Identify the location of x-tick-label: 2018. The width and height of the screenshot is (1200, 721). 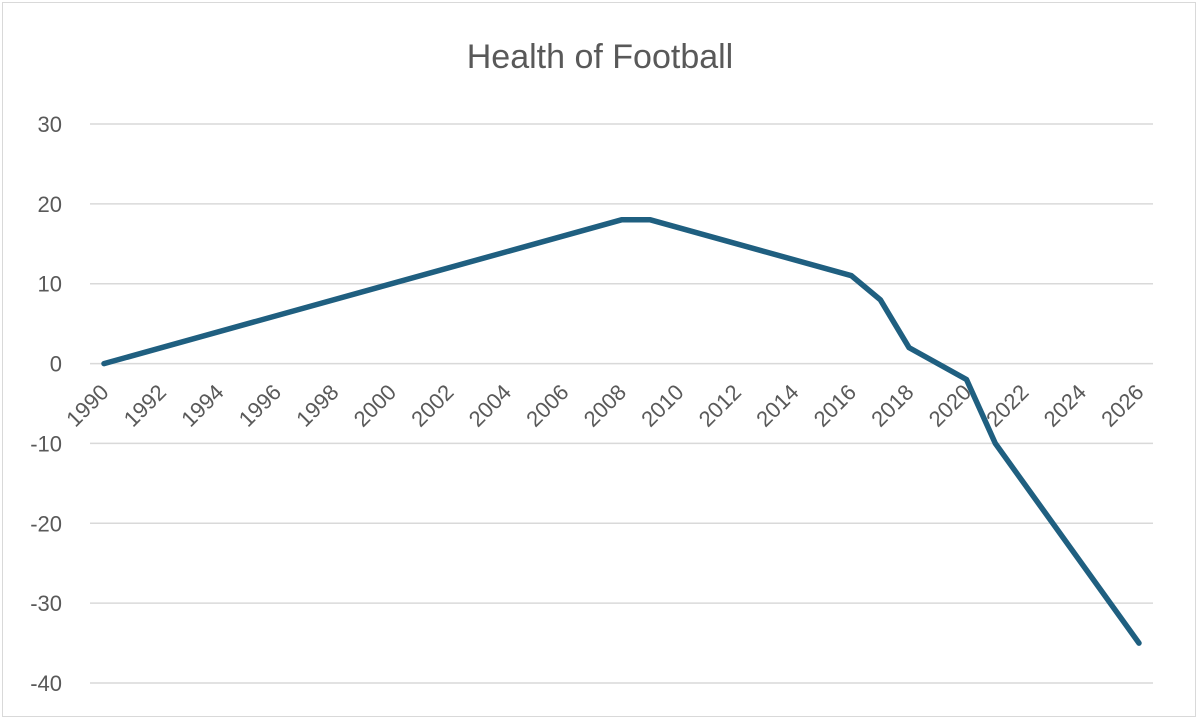
(892, 405).